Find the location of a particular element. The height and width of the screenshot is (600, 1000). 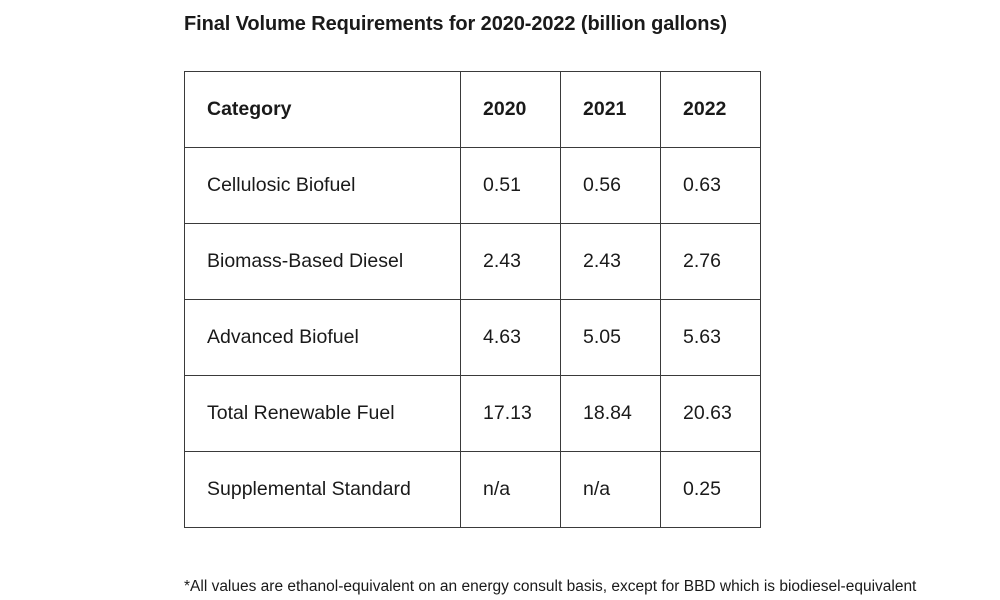

value-cell-2021: 18.84 is located at coordinates (610, 413).